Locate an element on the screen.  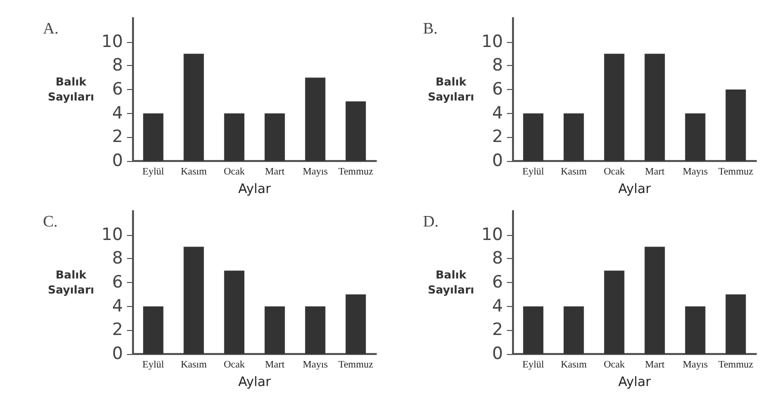
chart-title: B. is located at coordinates (430, 29).